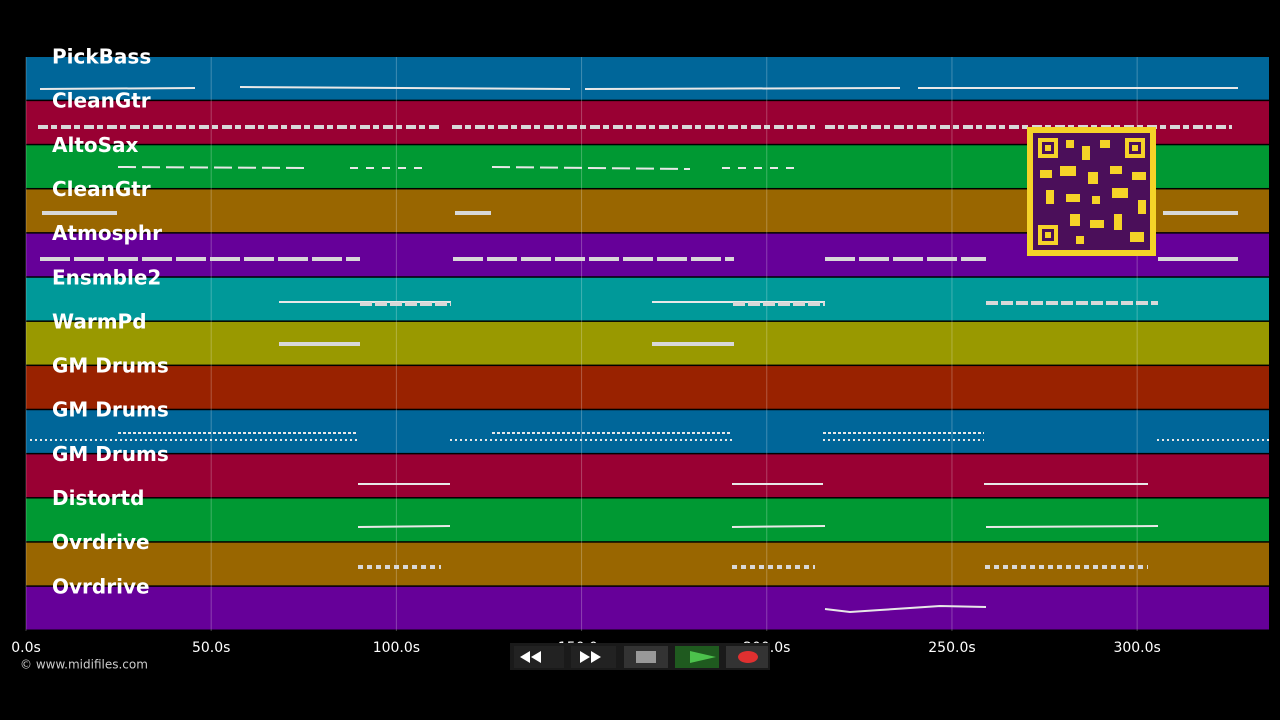 This screenshot has width=1280, height=720. I want to click on tick-label: 0.0s, so click(26, 648).